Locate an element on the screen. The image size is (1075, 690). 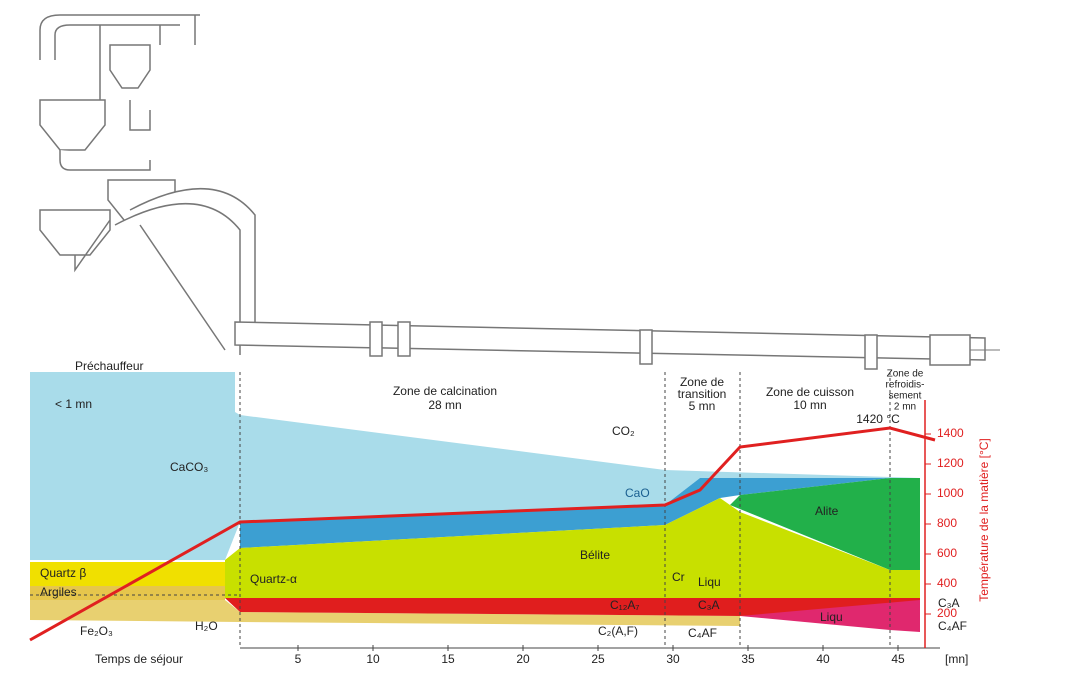
zone-label: Préchauffeur is located at coordinates (109, 366).